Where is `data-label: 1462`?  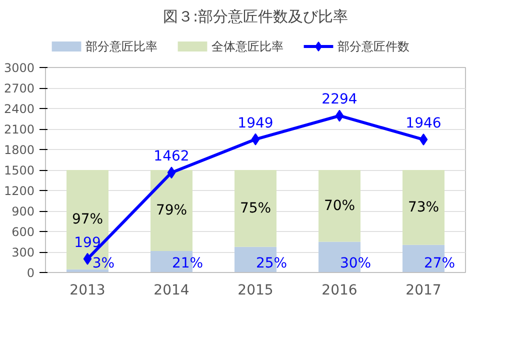 data-label: 1462 is located at coordinates (172, 156).